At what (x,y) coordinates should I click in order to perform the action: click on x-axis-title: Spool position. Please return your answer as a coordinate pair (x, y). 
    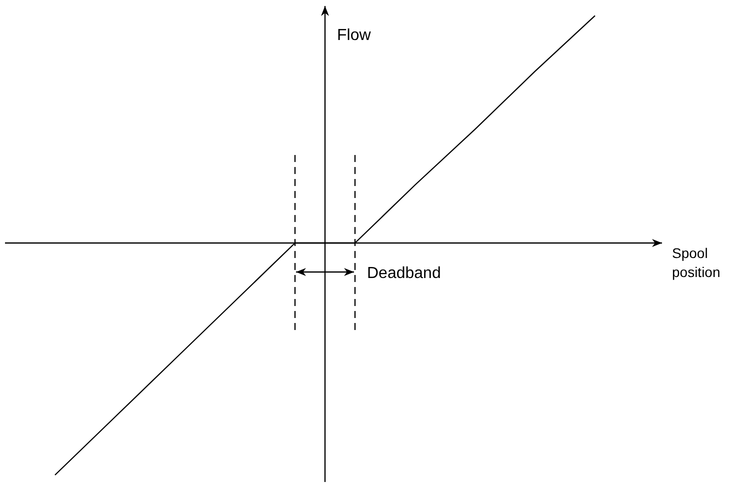
    Looking at the image, I should click on (696, 262).